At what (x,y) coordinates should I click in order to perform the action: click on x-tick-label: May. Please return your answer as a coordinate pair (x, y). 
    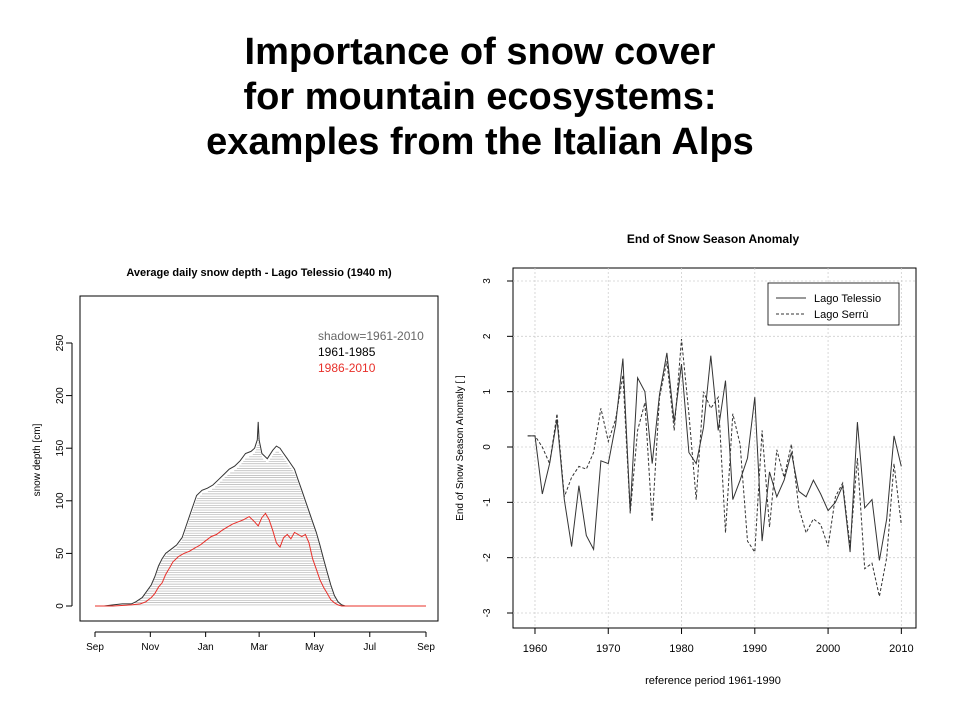
    Looking at the image, I should click on (314, 647).